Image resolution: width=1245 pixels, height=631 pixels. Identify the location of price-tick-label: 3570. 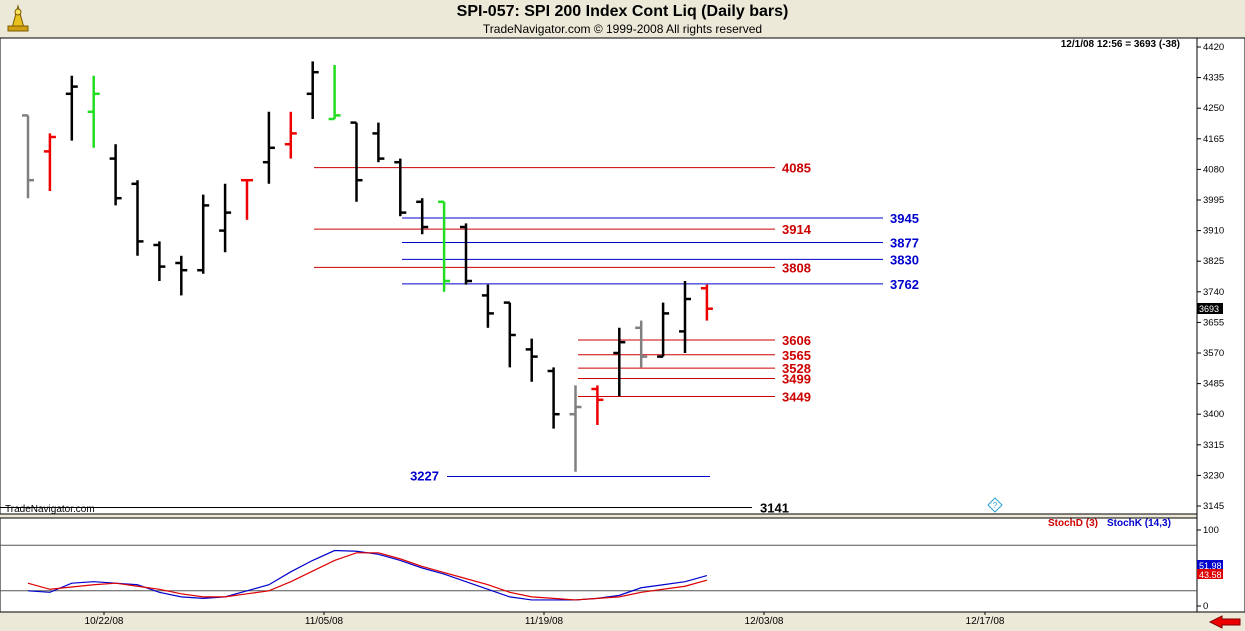
(1213, 353).